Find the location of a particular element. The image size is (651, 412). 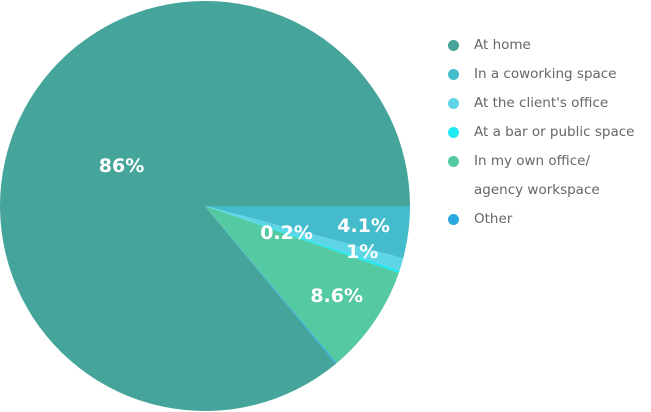

value-label: 0.2% is located at coordinates (286, 233).